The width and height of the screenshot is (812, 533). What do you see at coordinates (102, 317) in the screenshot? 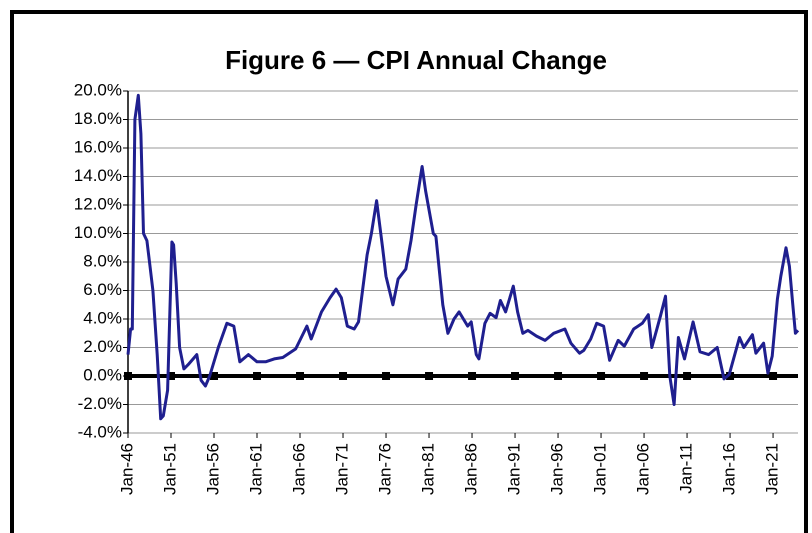
I see `y-tick-label: 4.0%` at bounding box center [102, 317].